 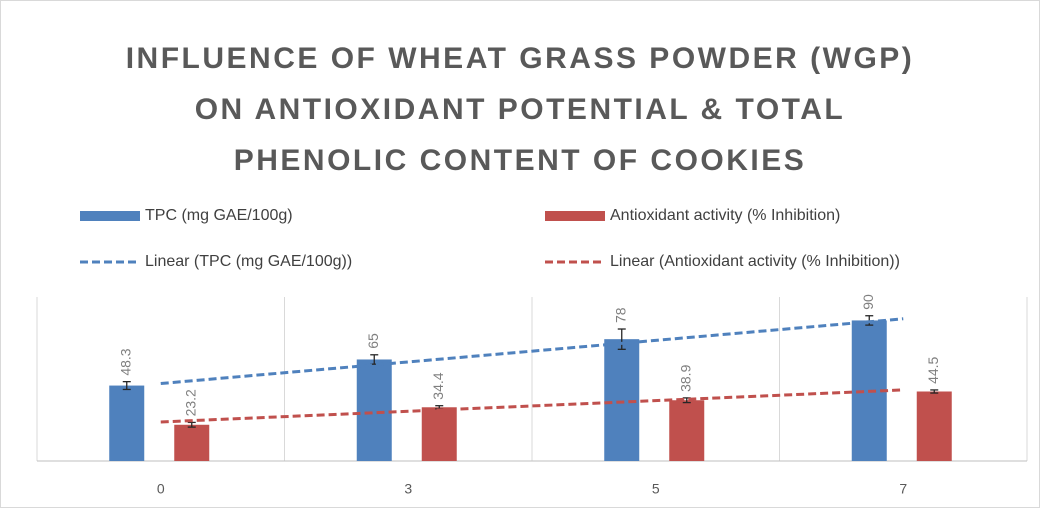 What do you see at coordinates (868, 302) in the screenshot?
I see `data-label: 90` at bounding box center [868, 302].